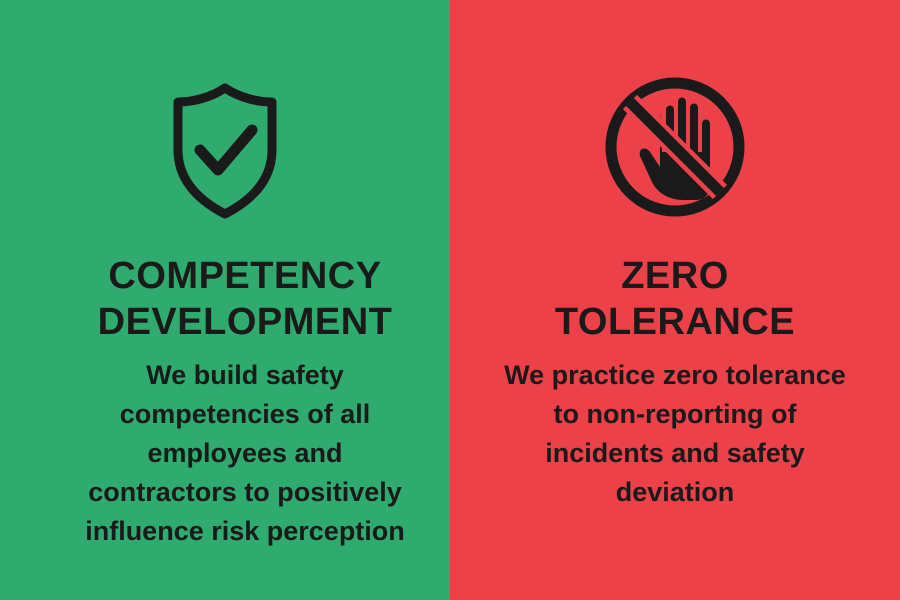 The image size is (900, 600). What do you see at coordinates (225, 152) in the screenshot?
I see `shield-check-icon` at bounding box center [225, 152].